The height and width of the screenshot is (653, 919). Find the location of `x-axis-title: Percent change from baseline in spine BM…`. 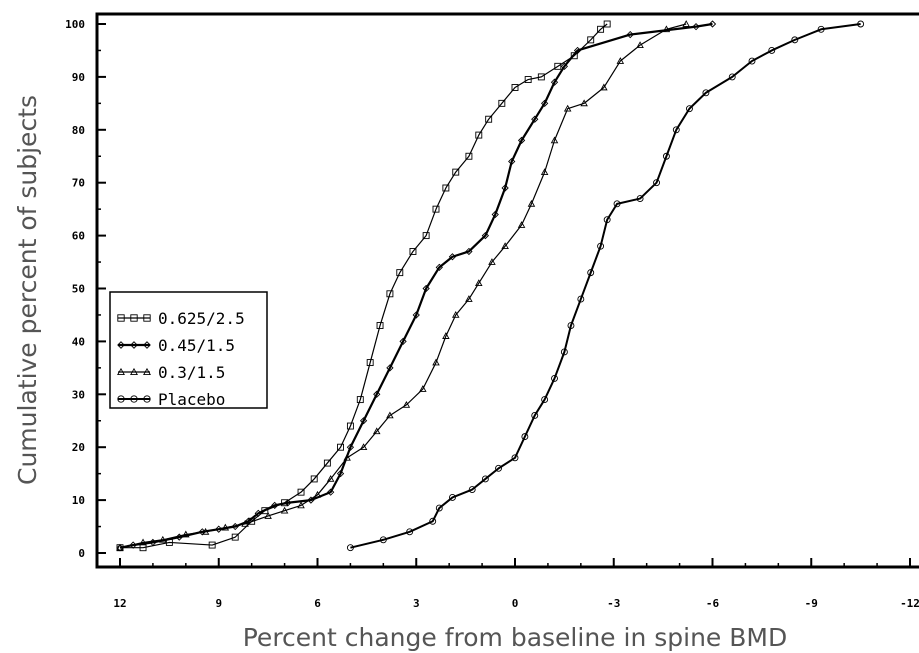

x-axis-title: Percent change from baseline in spine BM… is located at coordinates (515, 637).